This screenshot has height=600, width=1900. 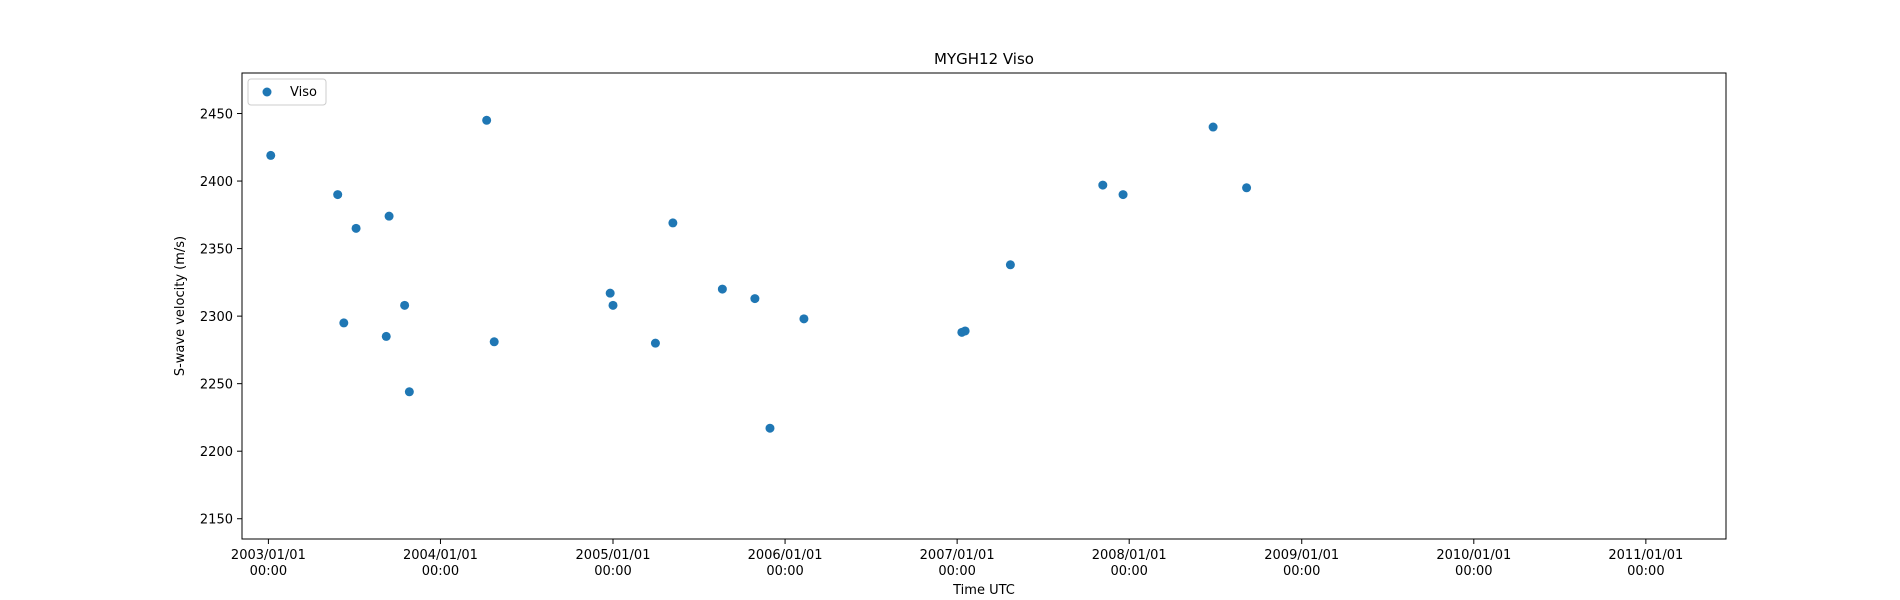 What do you see at coordinates (216, 452) in the screenshot?
I see `y-tick-label: 2200` at bounding box center [216, 452].